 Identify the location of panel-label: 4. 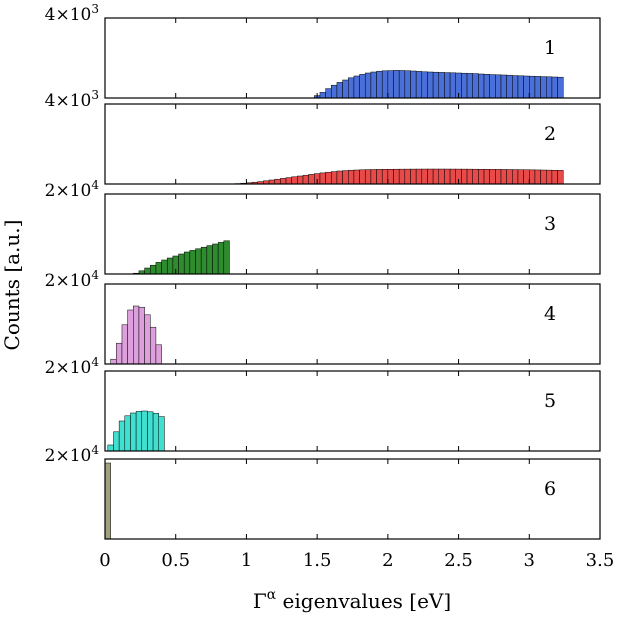
(550, 314).